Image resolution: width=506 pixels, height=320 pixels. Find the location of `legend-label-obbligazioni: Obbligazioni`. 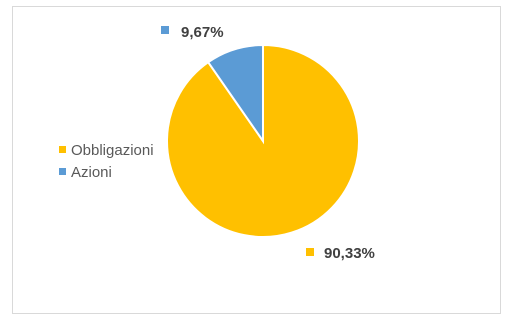

legend-label-obbligazioni: Obbligazioni is located at coordinates (112, 150).